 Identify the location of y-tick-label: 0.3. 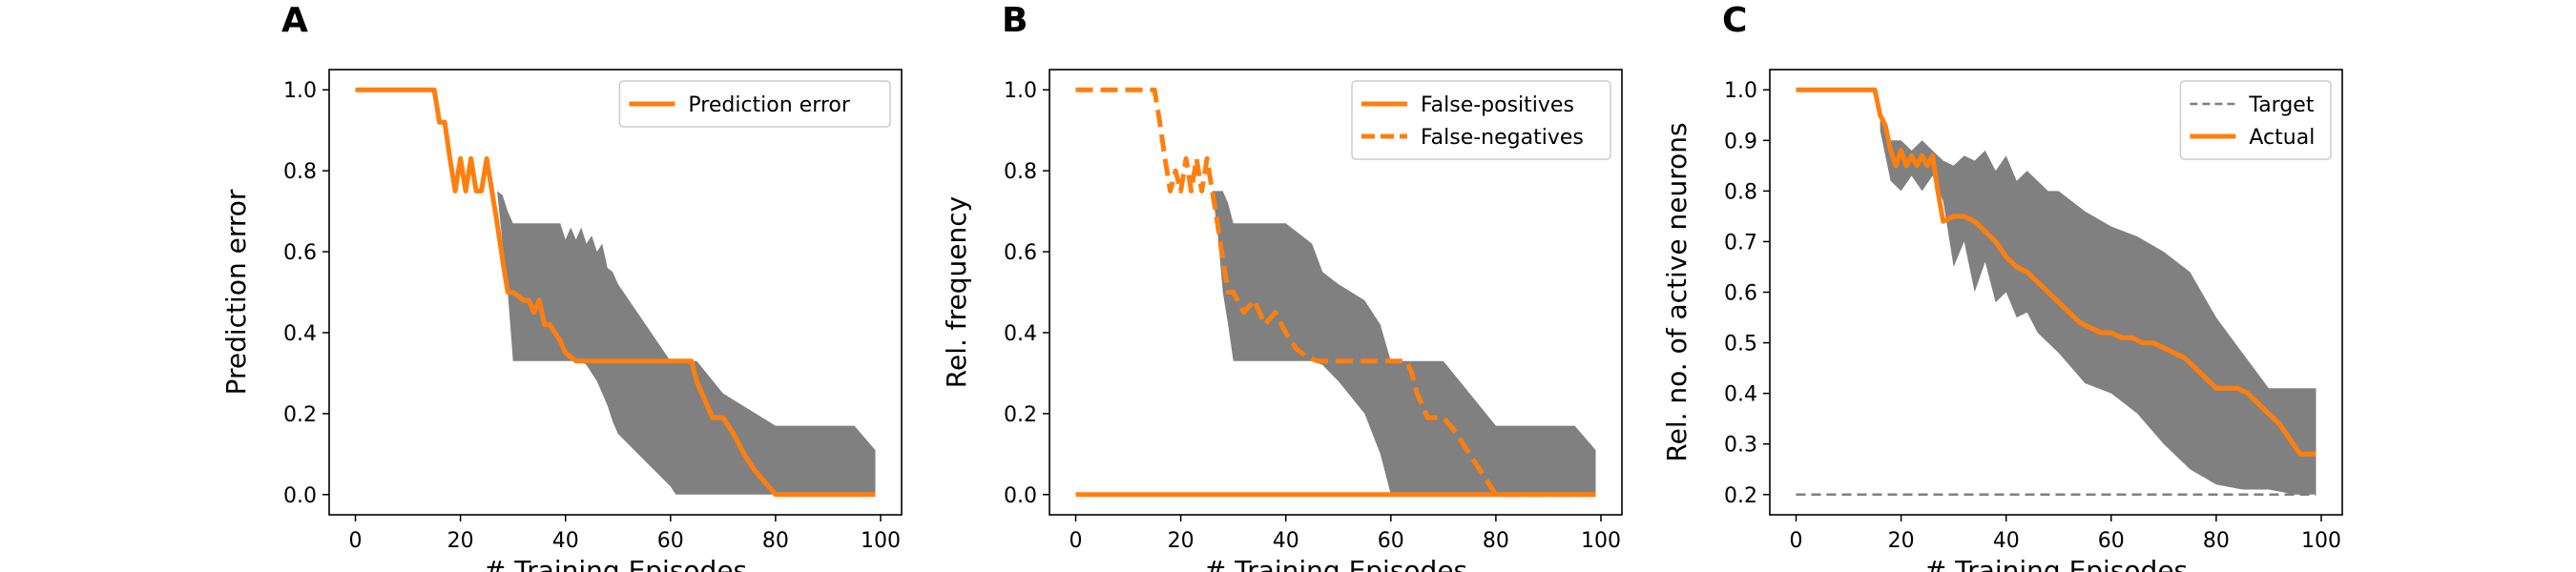
(1740, 446).